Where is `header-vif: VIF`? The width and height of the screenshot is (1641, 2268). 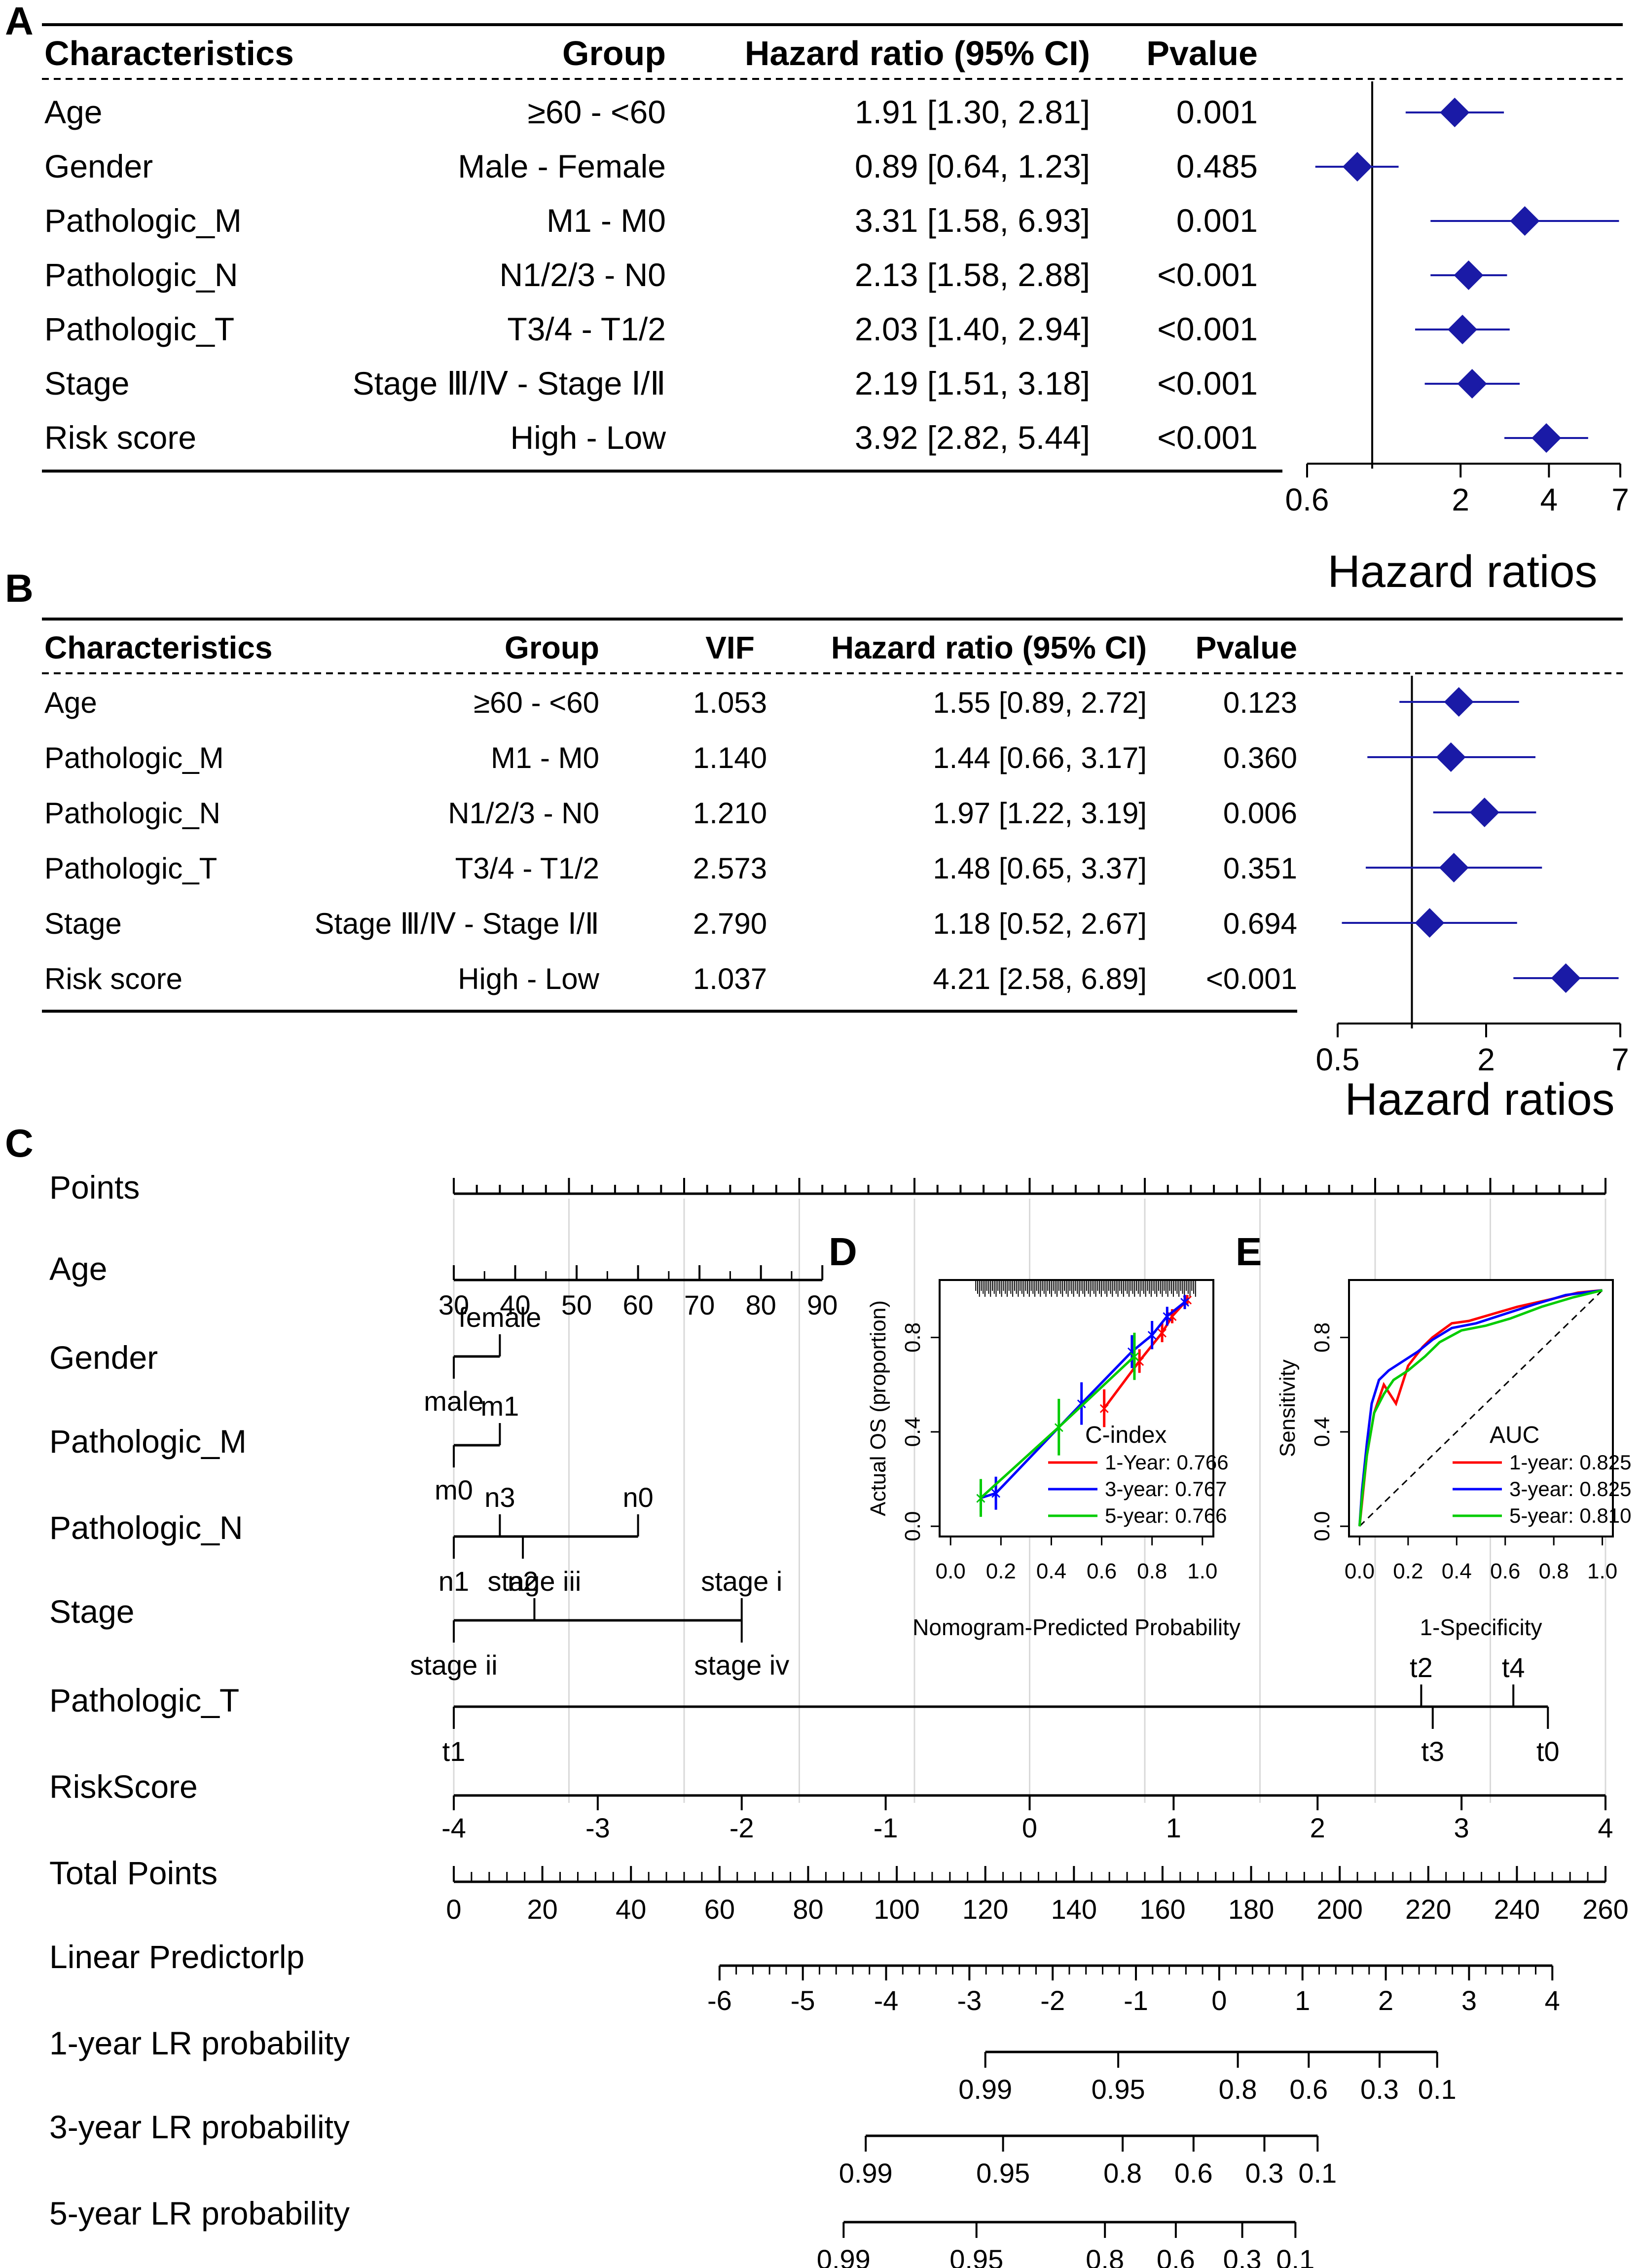
header-vif: VIF is located at coordinates (730, 647).